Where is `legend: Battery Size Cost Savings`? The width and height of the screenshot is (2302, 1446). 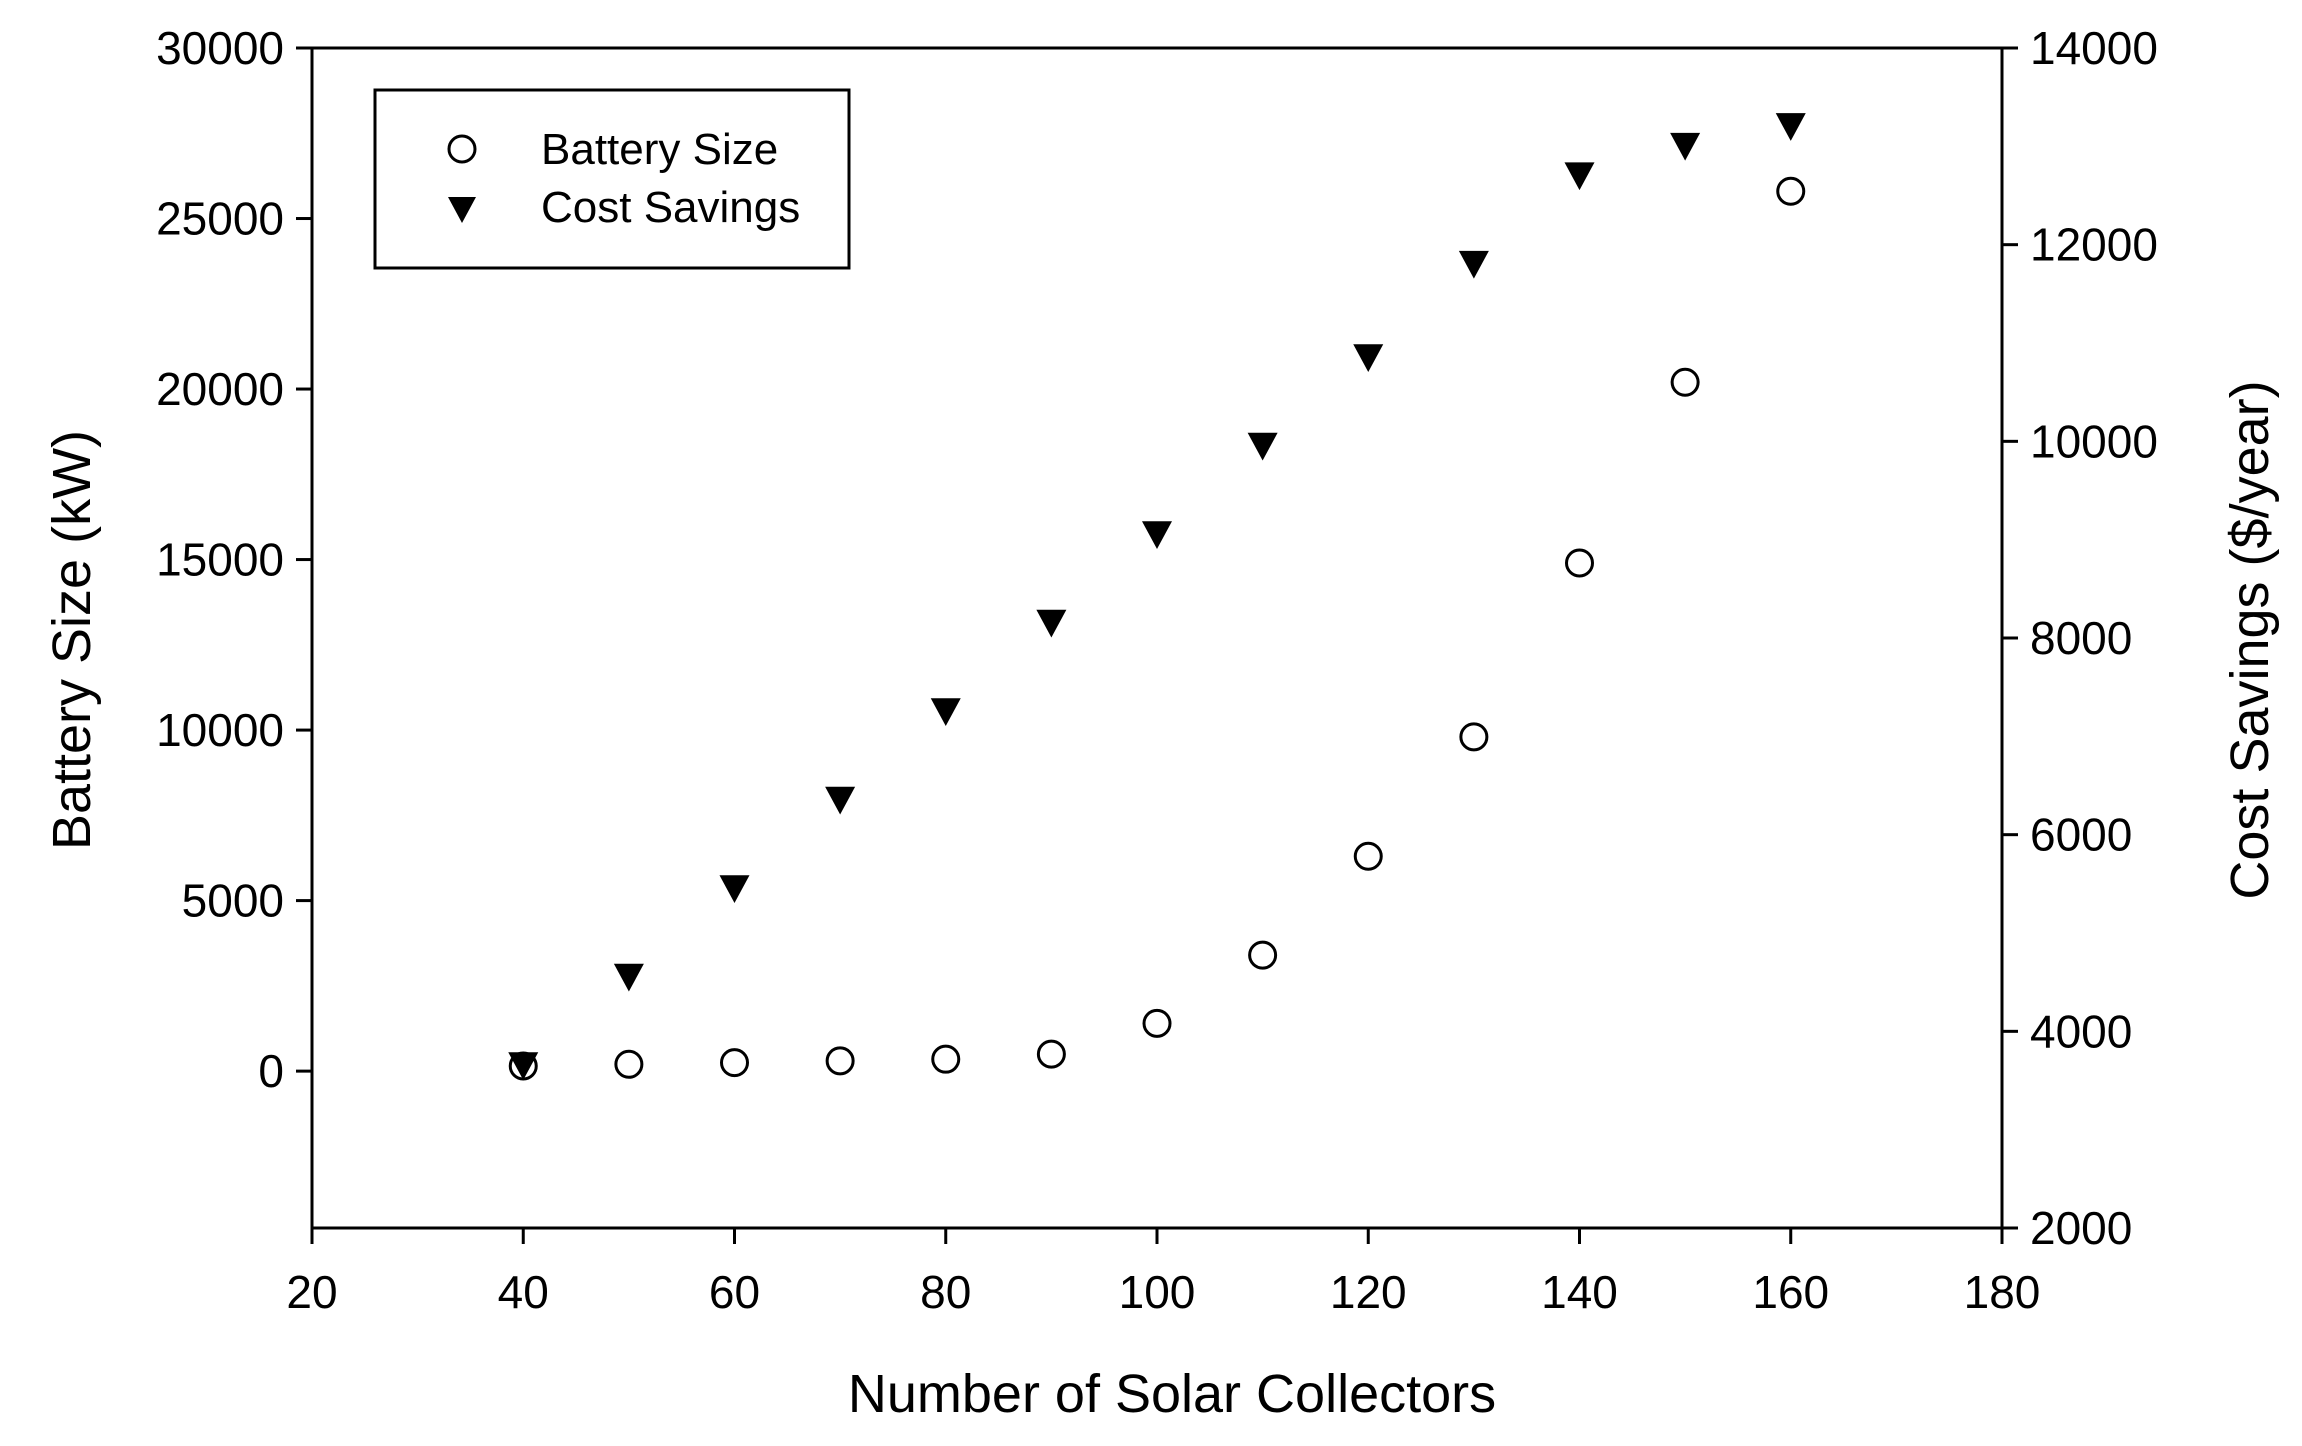
legend: Battery Size Cost Savings is located at coordinates (612, 179).